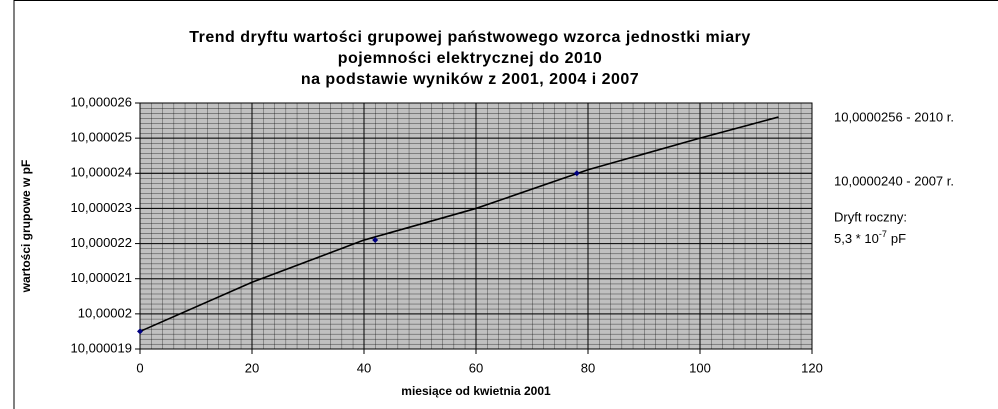 This screenshot has height=409, width=998. I want to click on y-tick-label: 10,000025, so click(101, 137).